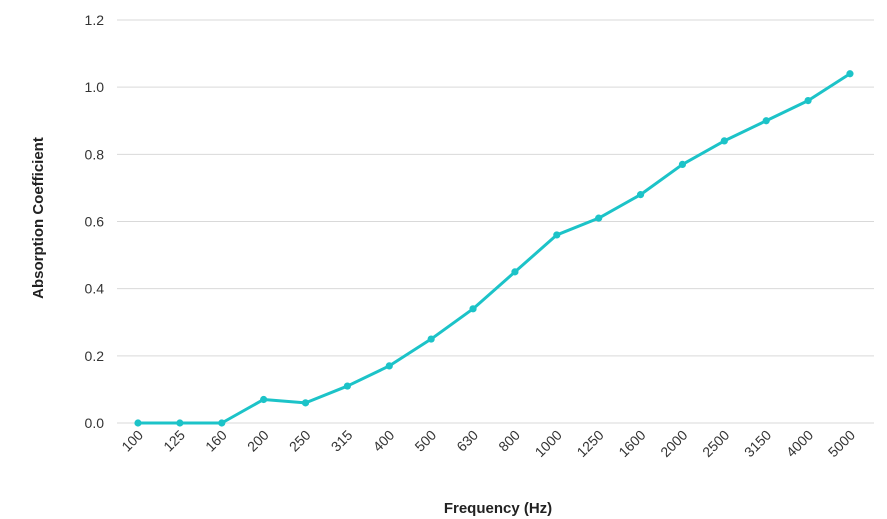 This screenshot has height=519, width=887. What do you see at coordinates (95, 289) in the screenshot?
I see `y-tick-label: 0.4` at bounding box center [95, 289].